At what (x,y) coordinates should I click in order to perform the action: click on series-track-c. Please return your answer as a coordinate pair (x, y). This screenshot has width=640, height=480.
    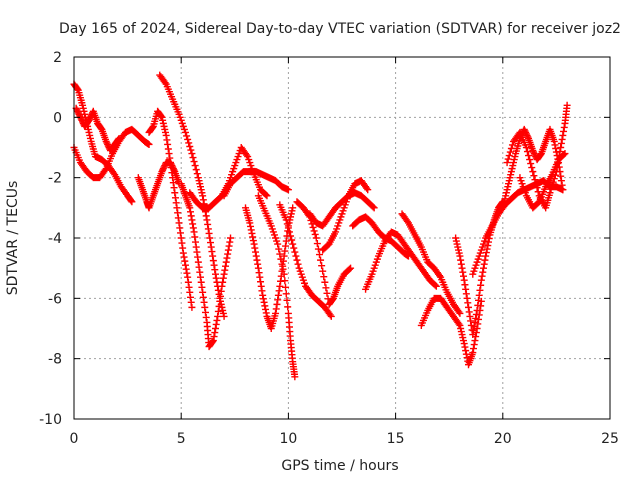
    Looking at the image, I should click on (97, 129).